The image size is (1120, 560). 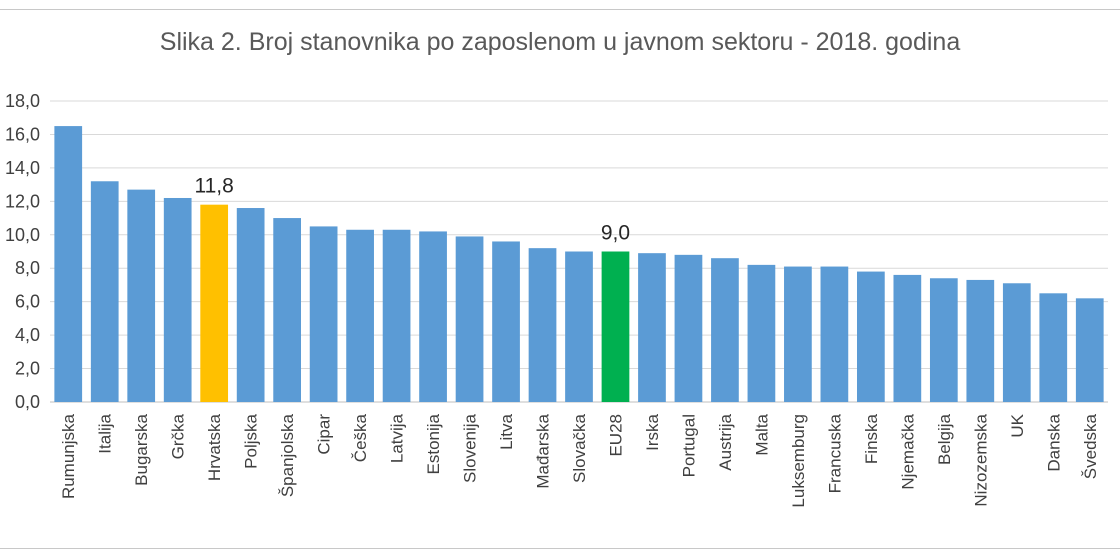 What do you see at coordinates (287, 310) in the screenshot?
I see `bar-španjolska` at bounding box center [287, 310].